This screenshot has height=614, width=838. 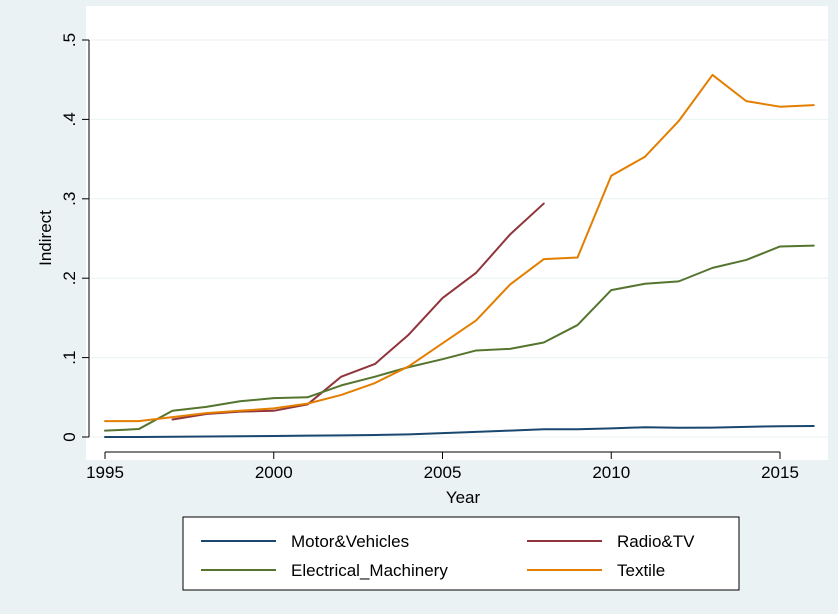 I want to click on y-ticks: 0 .1 .2 .3 .4 .5, so click(x=74, y=237).